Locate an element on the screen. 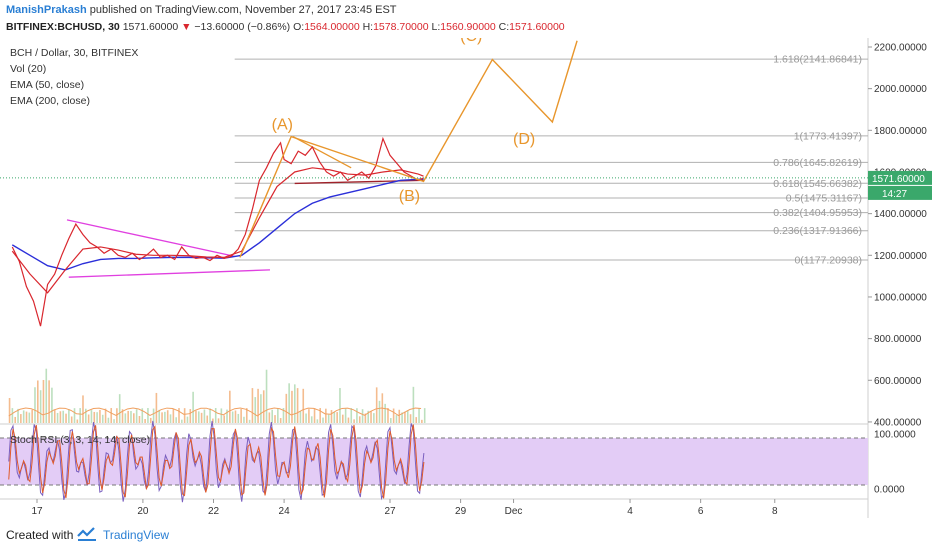 The width and height of the screenshot is (932, 550). x-tick-label: 8 is located at coordinates (775, 511).